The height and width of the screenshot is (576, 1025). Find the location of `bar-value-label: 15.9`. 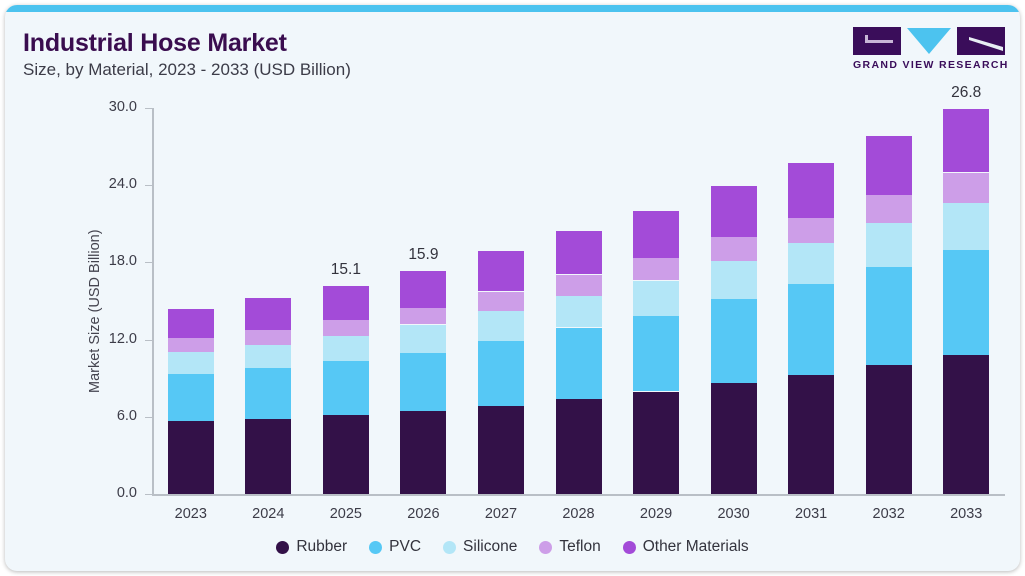

bar-value-label: 15.9 is located at coordinates (423, 254).